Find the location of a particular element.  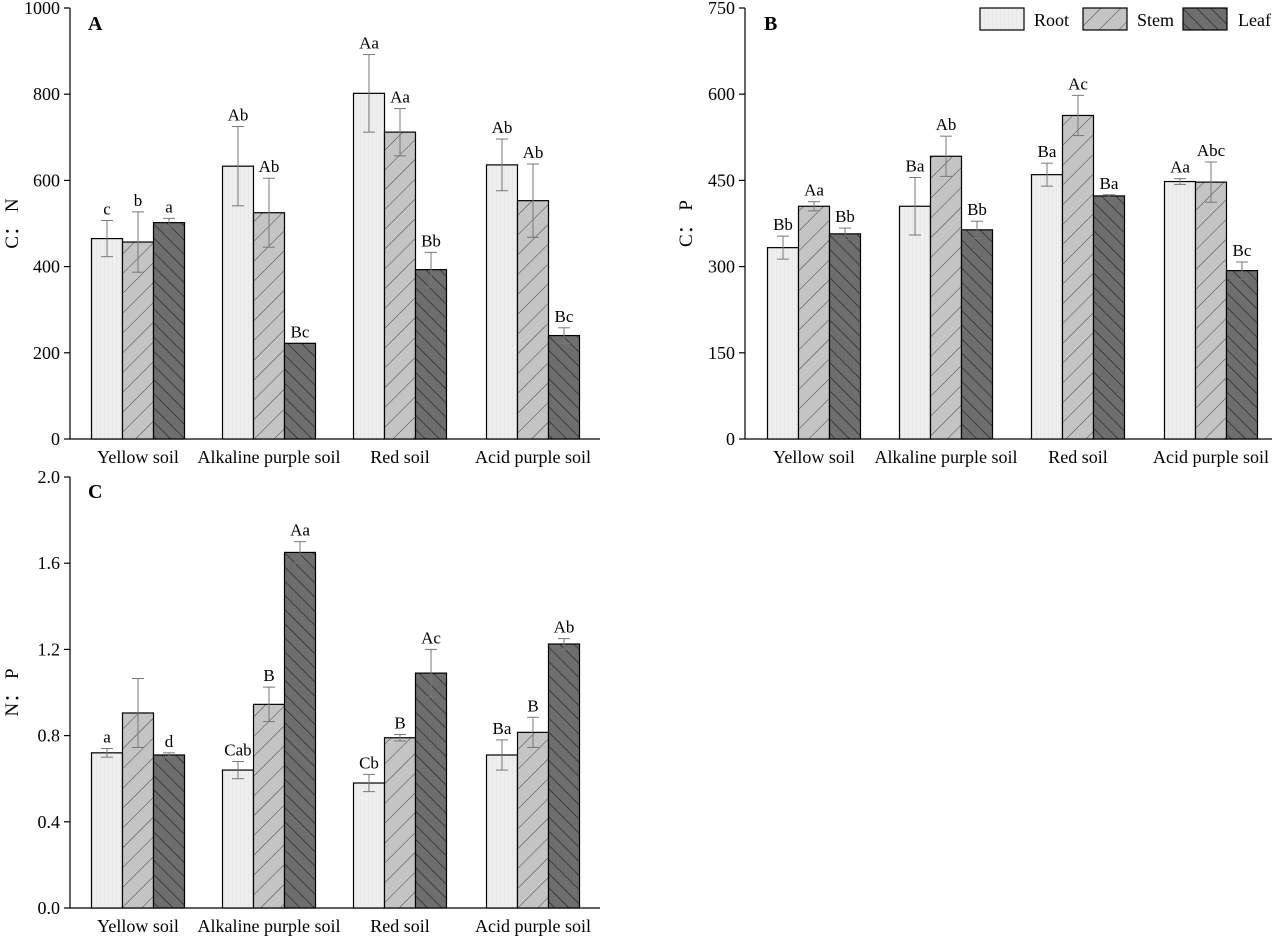

y-axis-title: C： P is located at coordinates (686, 223).